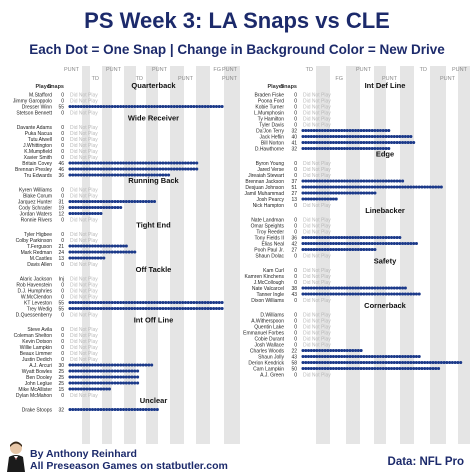 This screenshot has width=474, height=474. Describe the element at coordinates (34, 114) in the screenshot. I see `player-name: Stetson Bennett` at that location.